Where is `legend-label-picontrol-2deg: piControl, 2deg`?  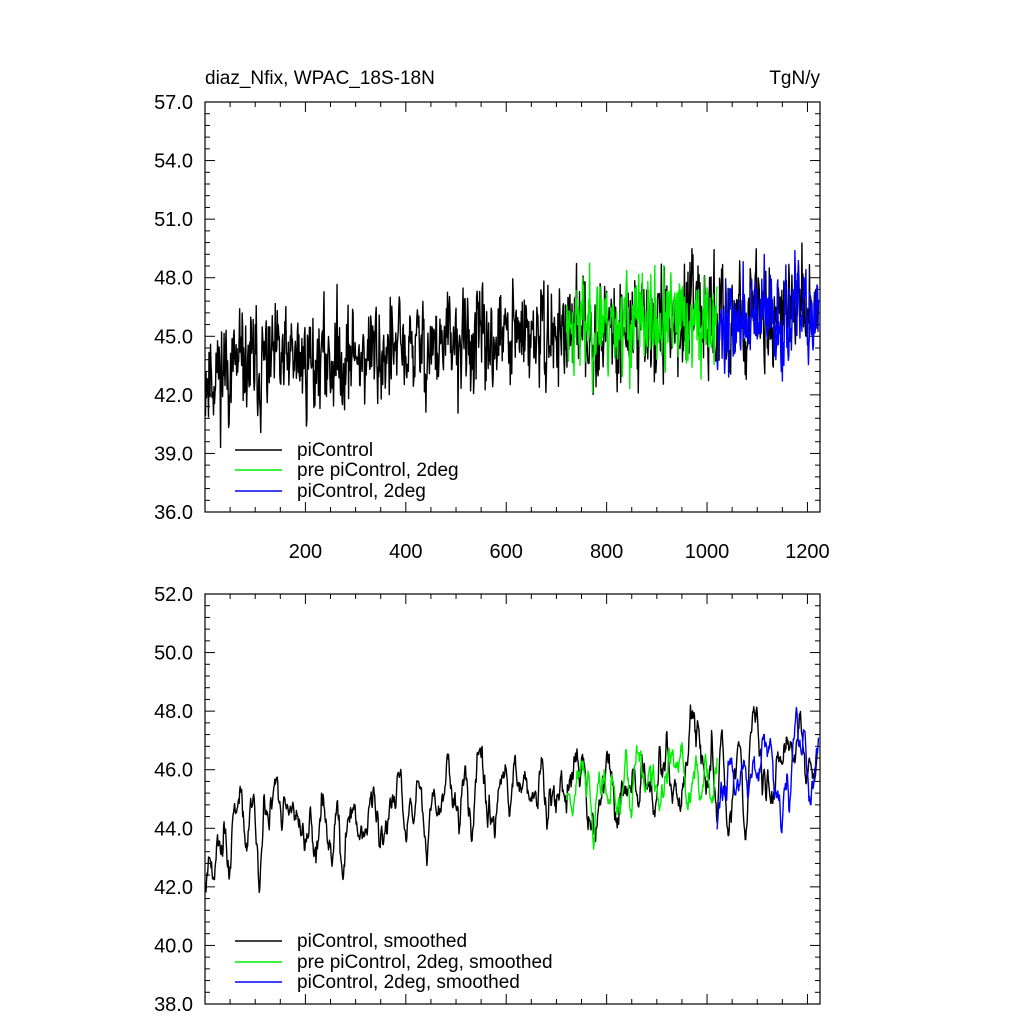
legend-label-picontrol-2deg: piControl, 2deg is located at coordinates (361, 491).